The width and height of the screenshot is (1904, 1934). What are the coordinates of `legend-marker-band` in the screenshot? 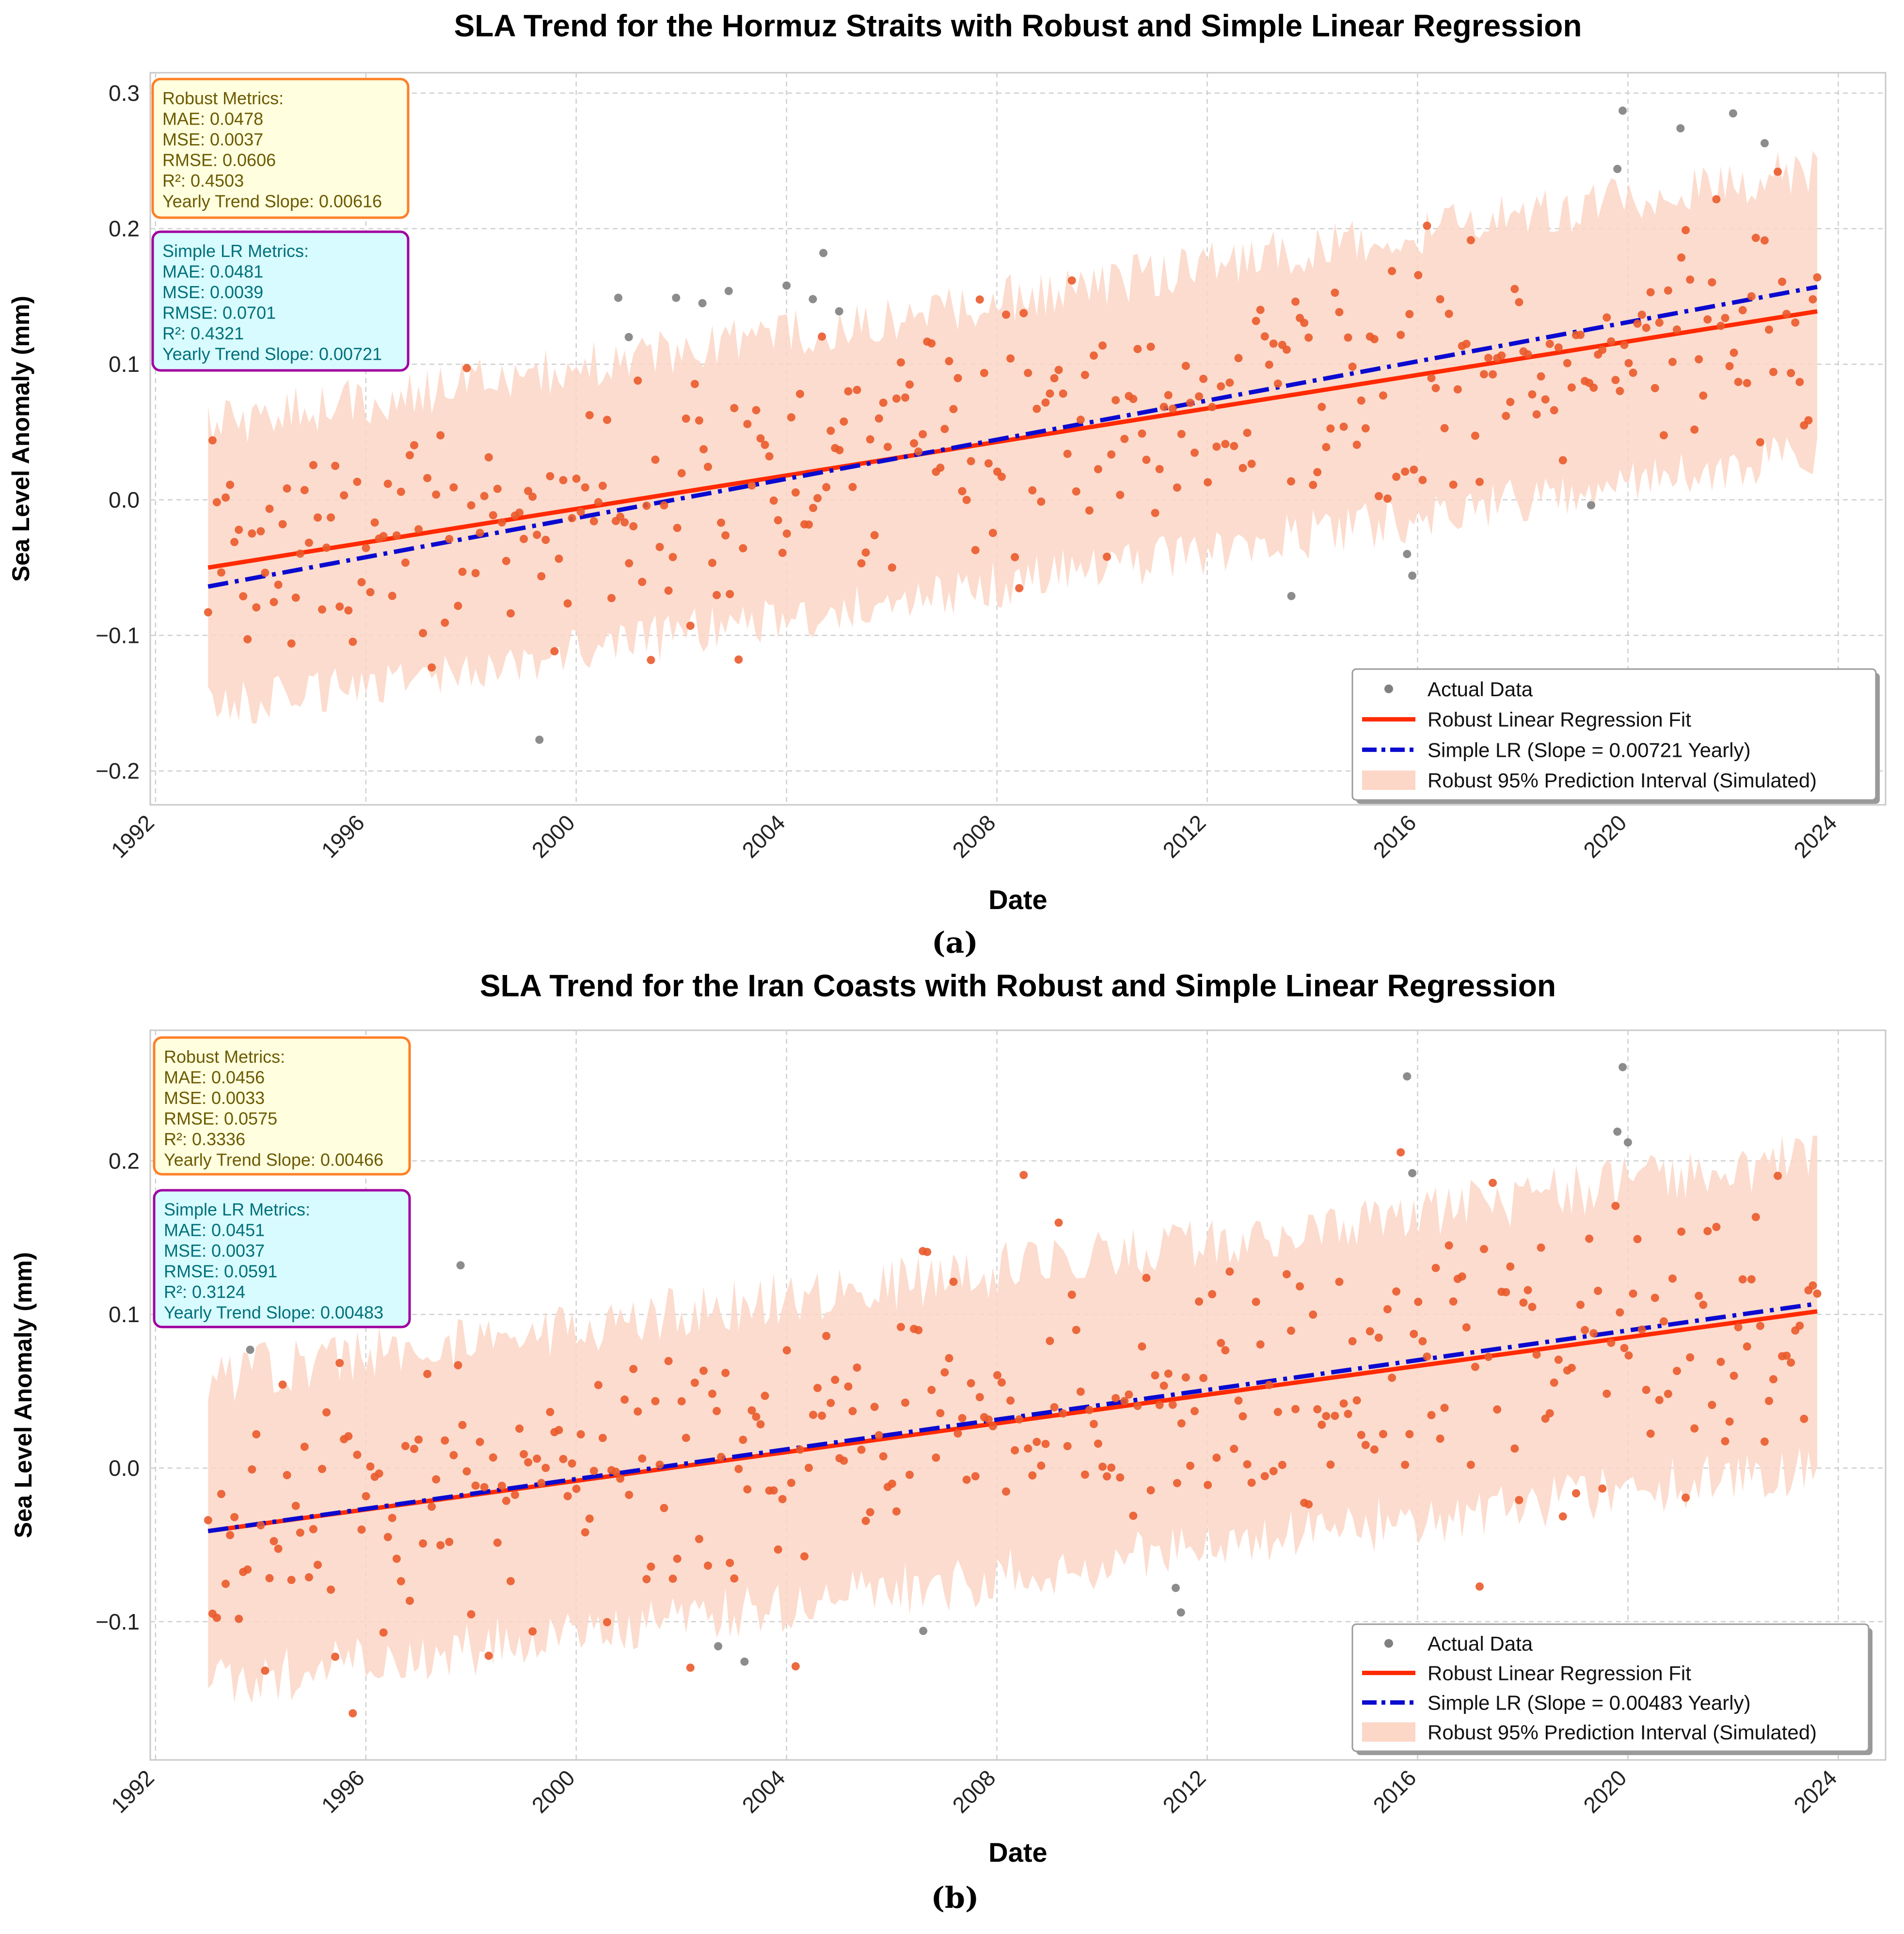 It's located at (1388, 1732).